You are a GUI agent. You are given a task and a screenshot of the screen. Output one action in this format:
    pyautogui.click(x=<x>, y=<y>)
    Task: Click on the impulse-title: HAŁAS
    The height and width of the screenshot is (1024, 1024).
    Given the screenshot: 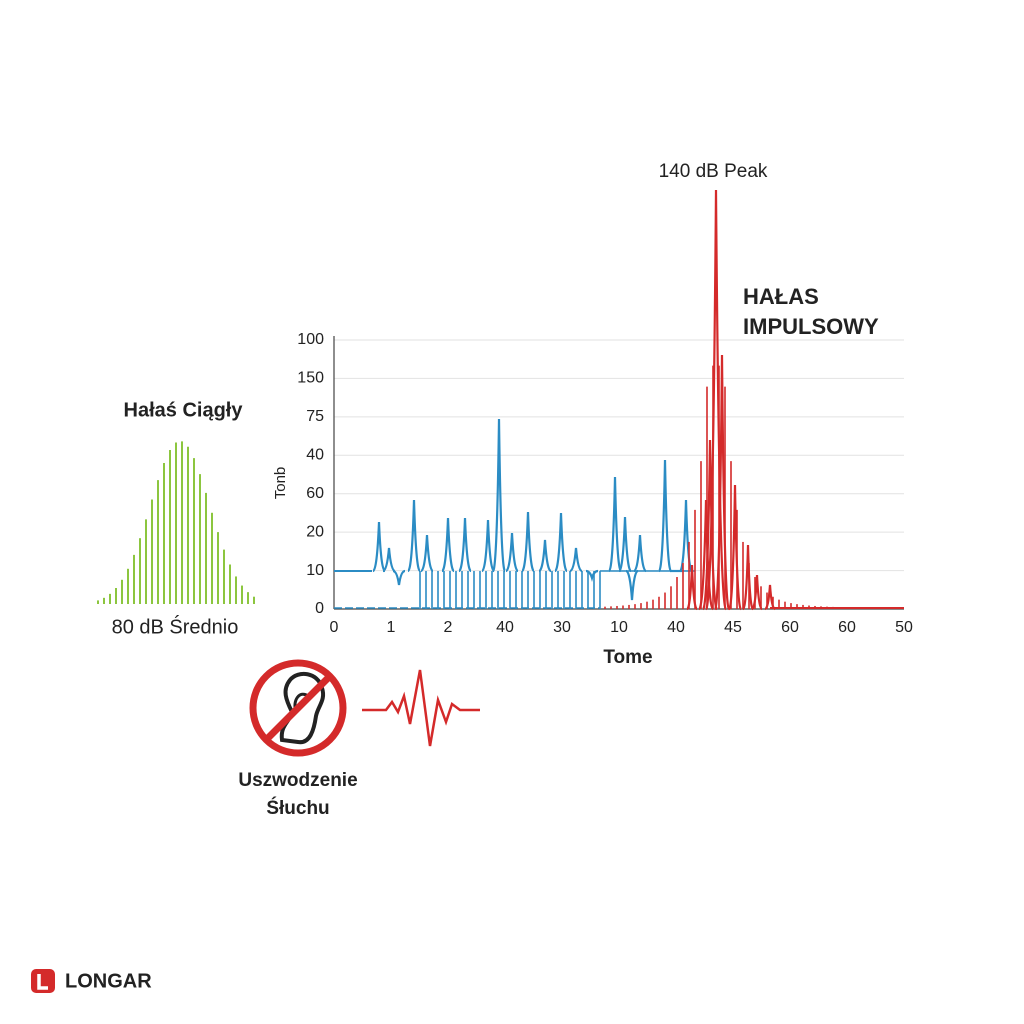 What is the action you would take?
    pyautogui.click(x=781, y=296)
    